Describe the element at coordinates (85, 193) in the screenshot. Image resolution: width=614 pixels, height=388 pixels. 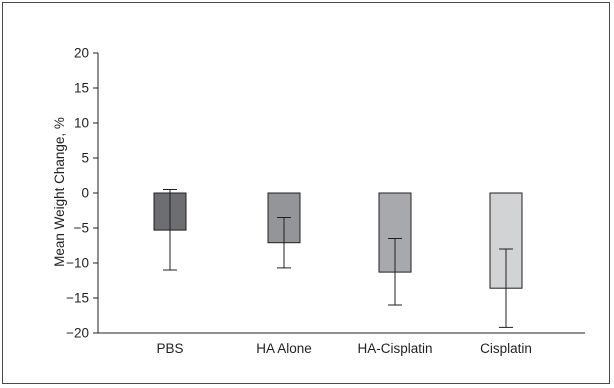
I see `y-tick-label: 0` at that location.